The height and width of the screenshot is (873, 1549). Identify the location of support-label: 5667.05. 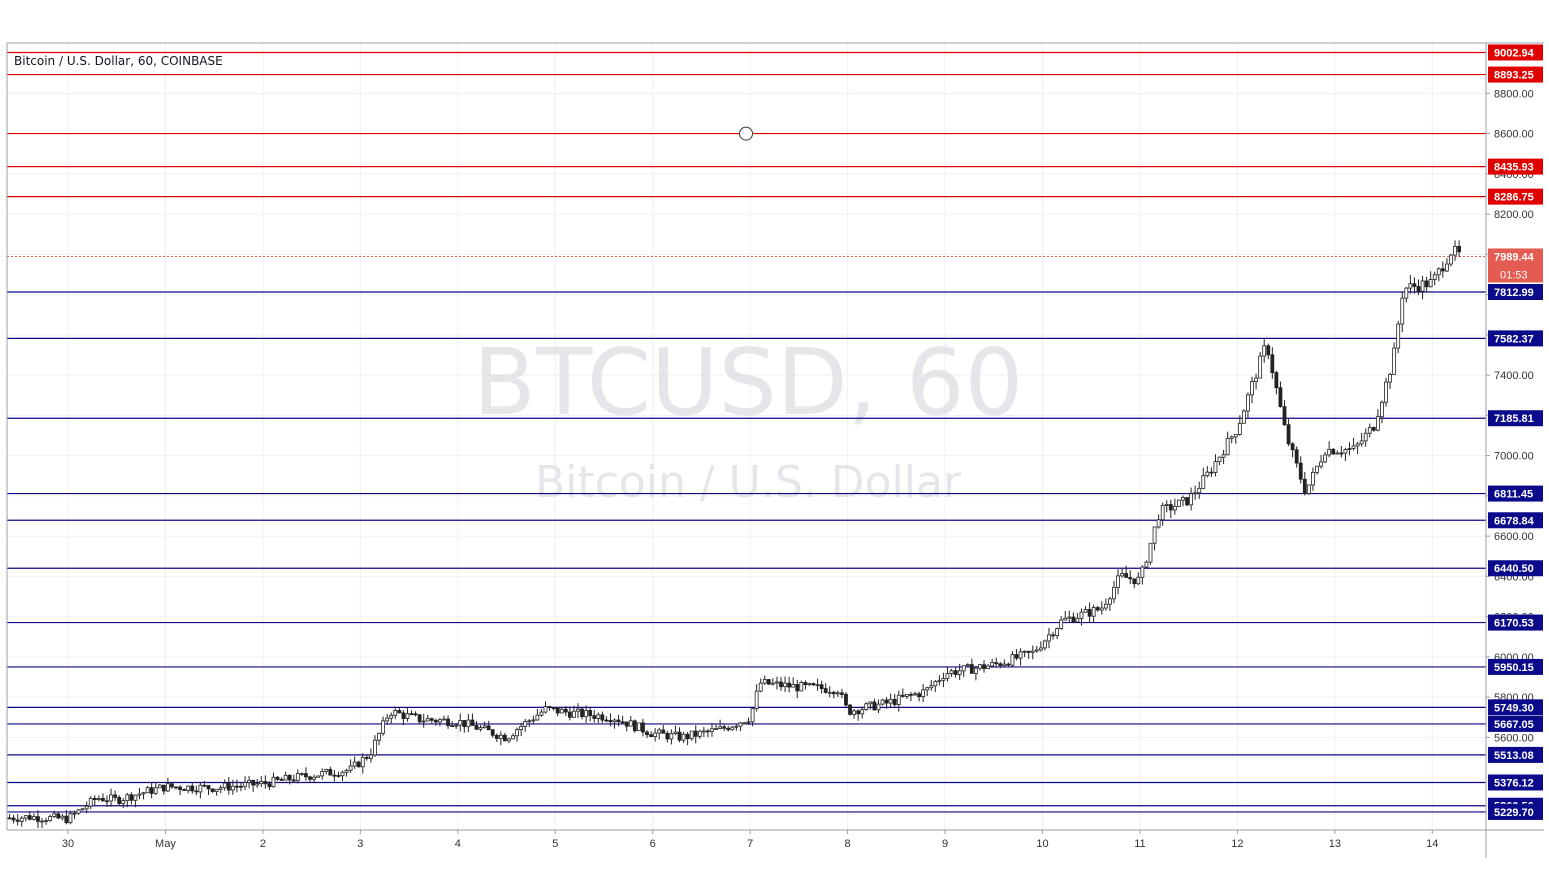
(1514, 725).